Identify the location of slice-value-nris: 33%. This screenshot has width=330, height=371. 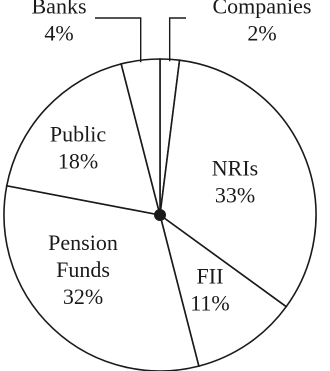
(235, 195).